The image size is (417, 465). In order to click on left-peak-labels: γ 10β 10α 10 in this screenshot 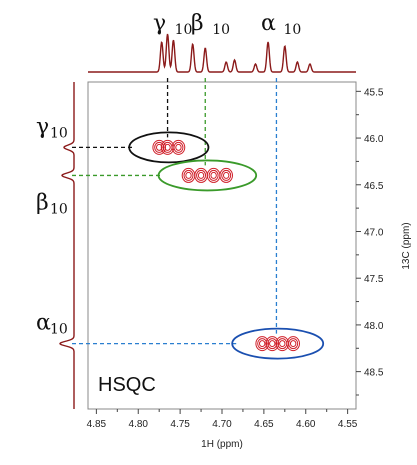, I will do `click(52, 225)`.